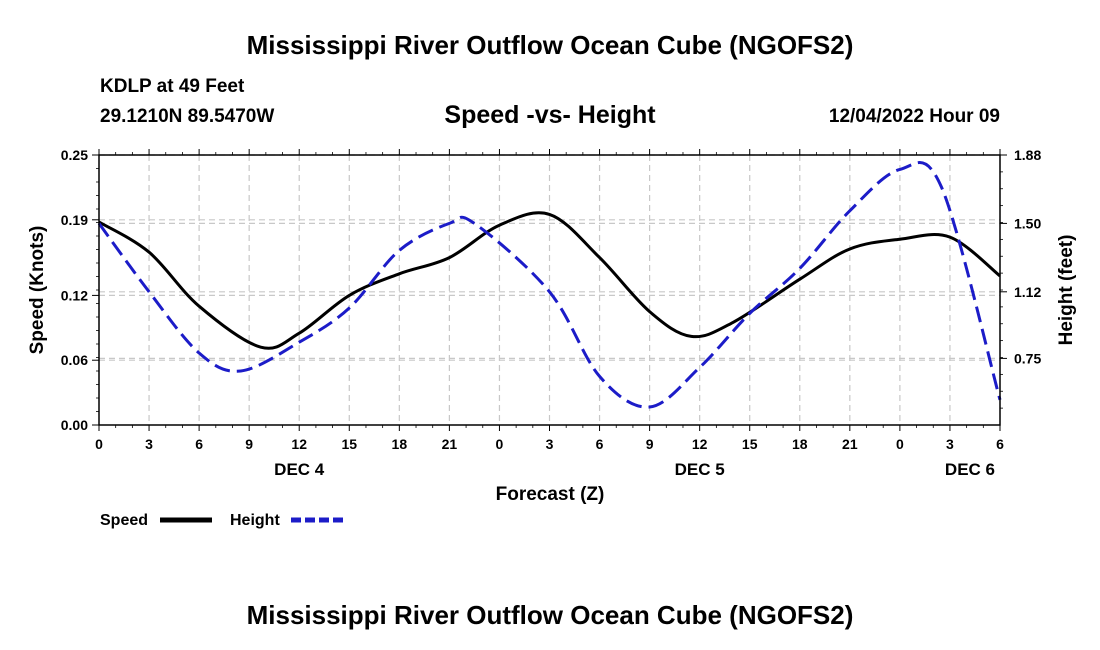  I want to click on legend-label-speed: Speed, so click(124, 520).